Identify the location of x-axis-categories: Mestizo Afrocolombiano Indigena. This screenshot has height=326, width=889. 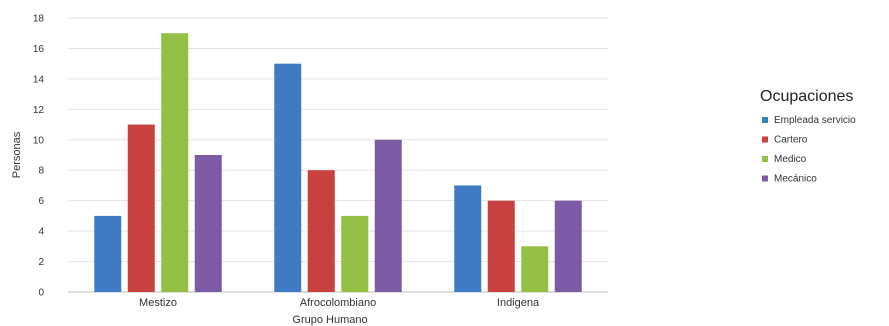
(339, 303).